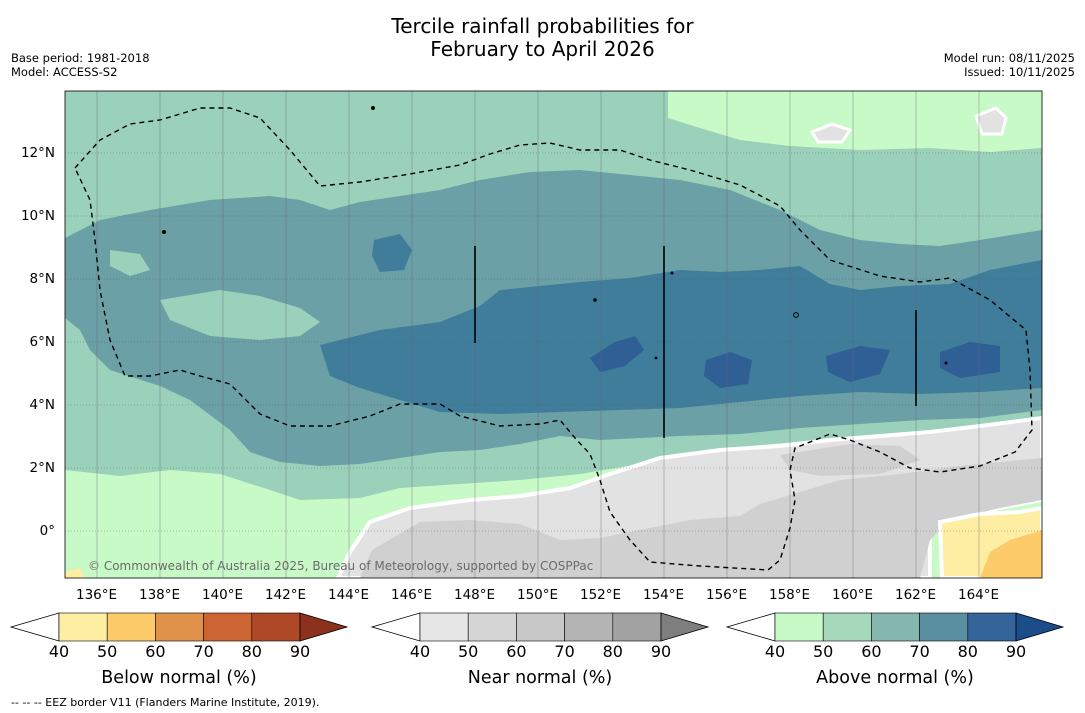  What do you see at coordinates (324, 627) in the screenshot?
I see `colorbar-below-extend-max` at bounding box center [324, 627].